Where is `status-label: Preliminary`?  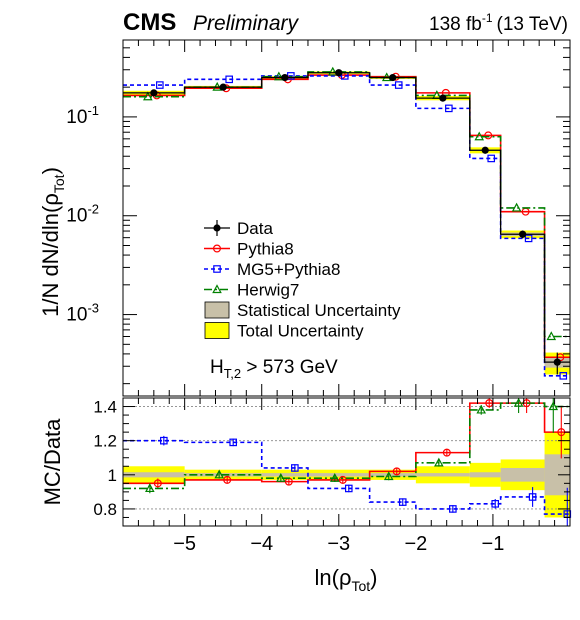 status-label: Preliminary is located at coordinates (246, 23).